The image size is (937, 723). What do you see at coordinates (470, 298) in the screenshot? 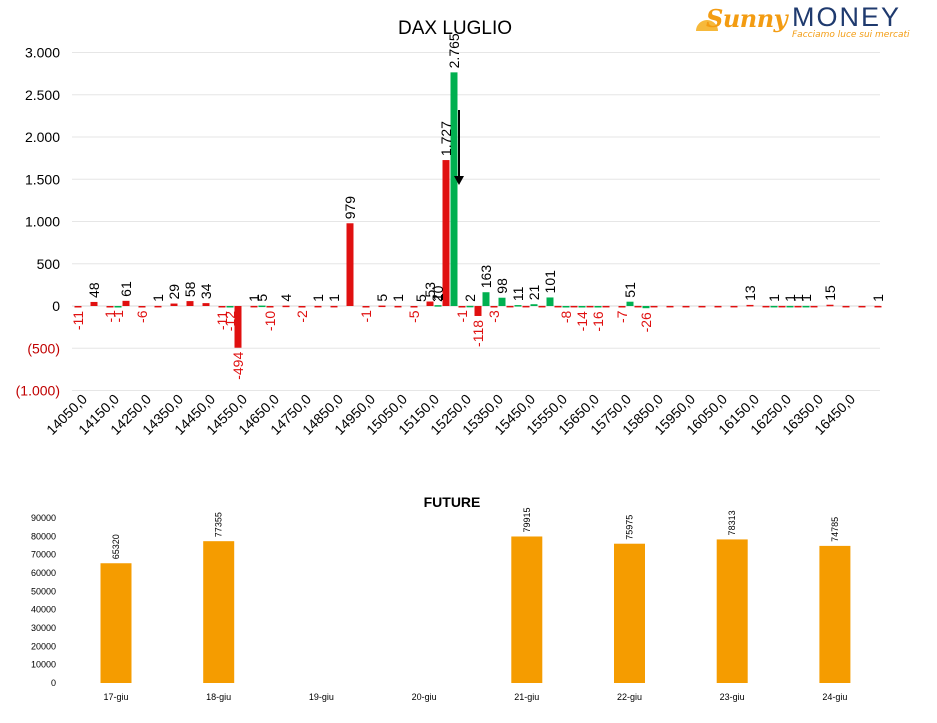
I see `data-label: 2` at bounding box center [470, 298].